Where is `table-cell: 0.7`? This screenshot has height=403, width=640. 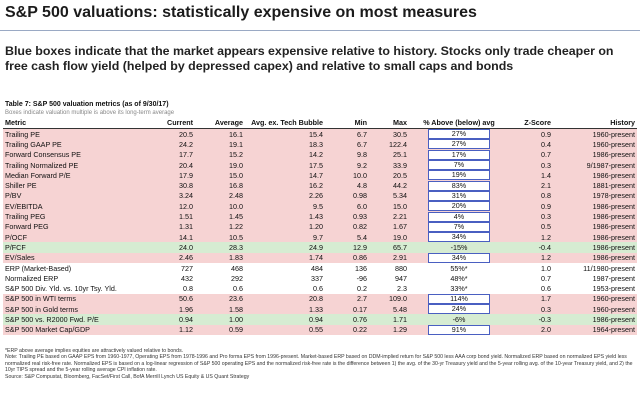
table-cell: 0.7 is located at coordinates (546, 155).